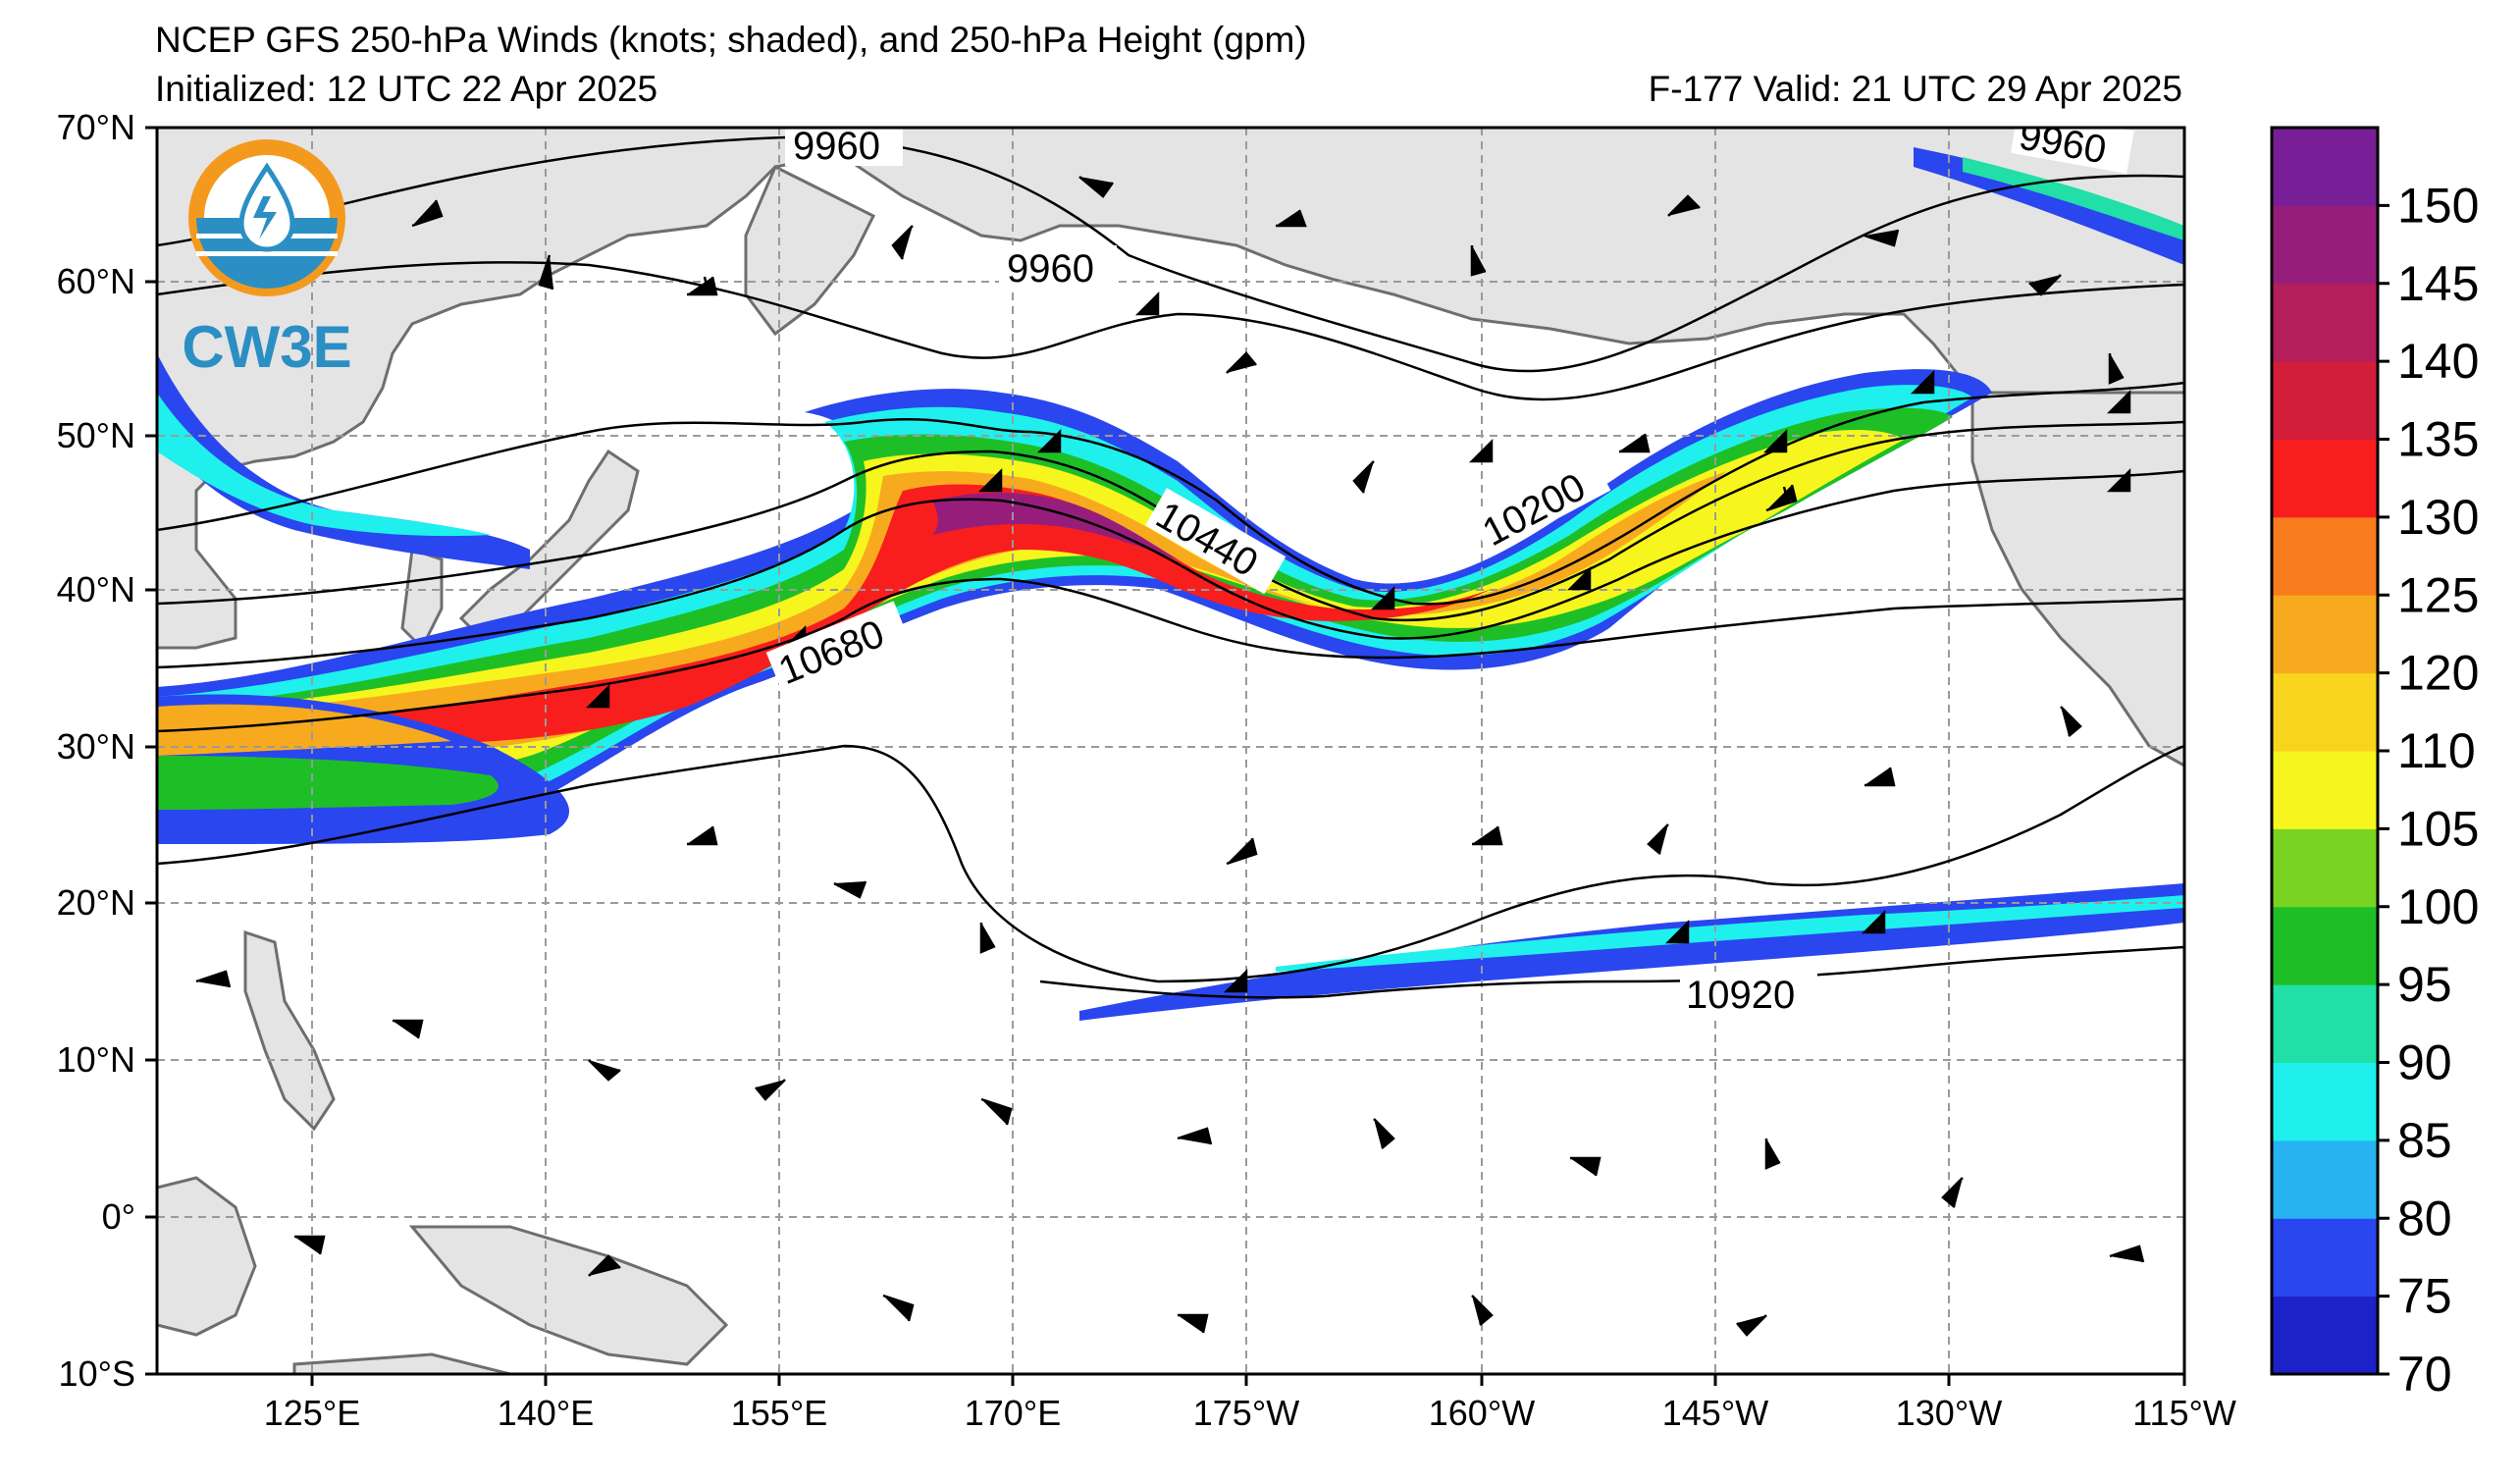 The height and width of the screenshot is (1483, 2520). What do you see at coordinates (97, 1373) in the screenshot?
I see `lat-label: 10°S` at bounding box center [97, 1373].